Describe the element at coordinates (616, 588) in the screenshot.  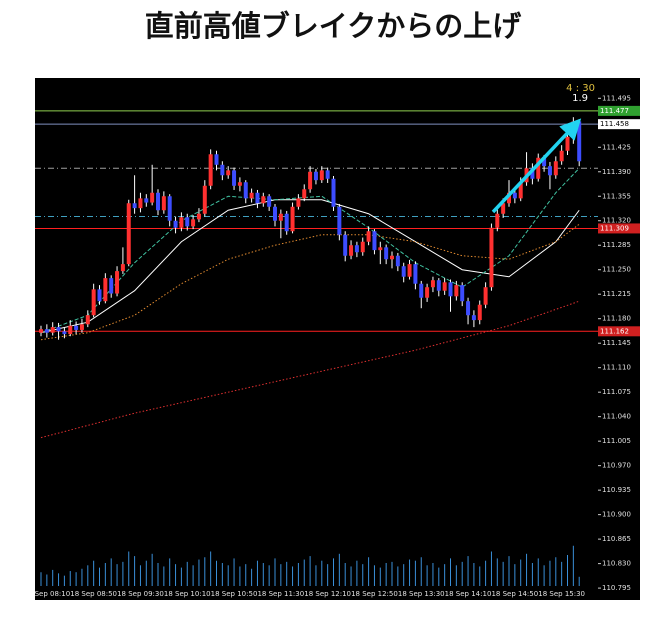
I see `y-tick-label: 110.795` at that location.